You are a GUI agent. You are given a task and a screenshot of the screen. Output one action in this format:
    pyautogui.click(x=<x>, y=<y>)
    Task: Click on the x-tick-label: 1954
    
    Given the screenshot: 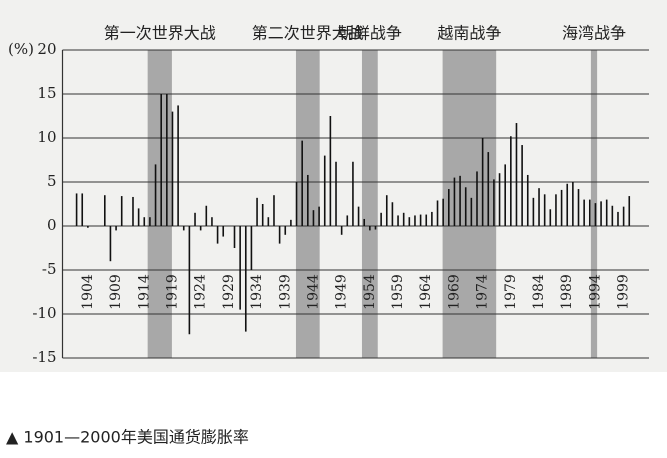 What is the action you would take?
    pyautogui.click(x=370, y=292)
    